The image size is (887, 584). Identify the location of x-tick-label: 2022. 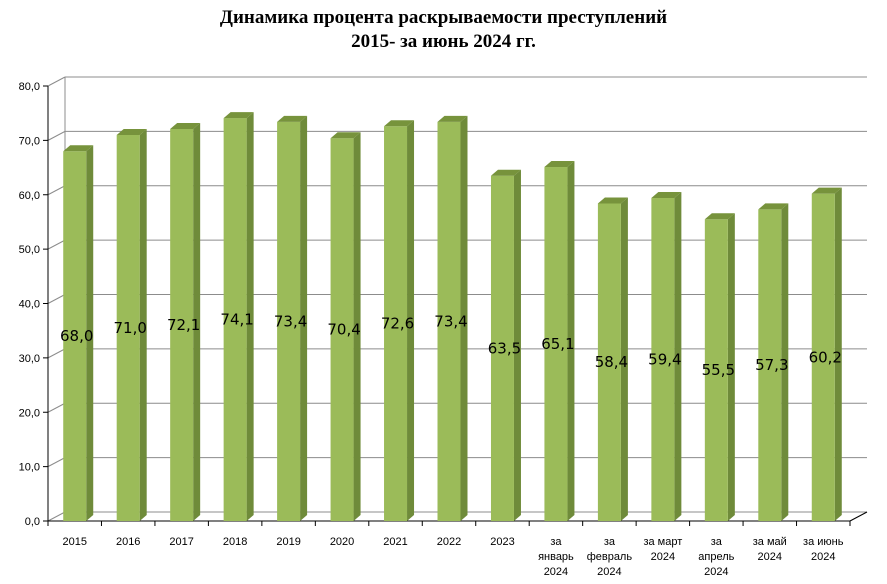
(449, 542).